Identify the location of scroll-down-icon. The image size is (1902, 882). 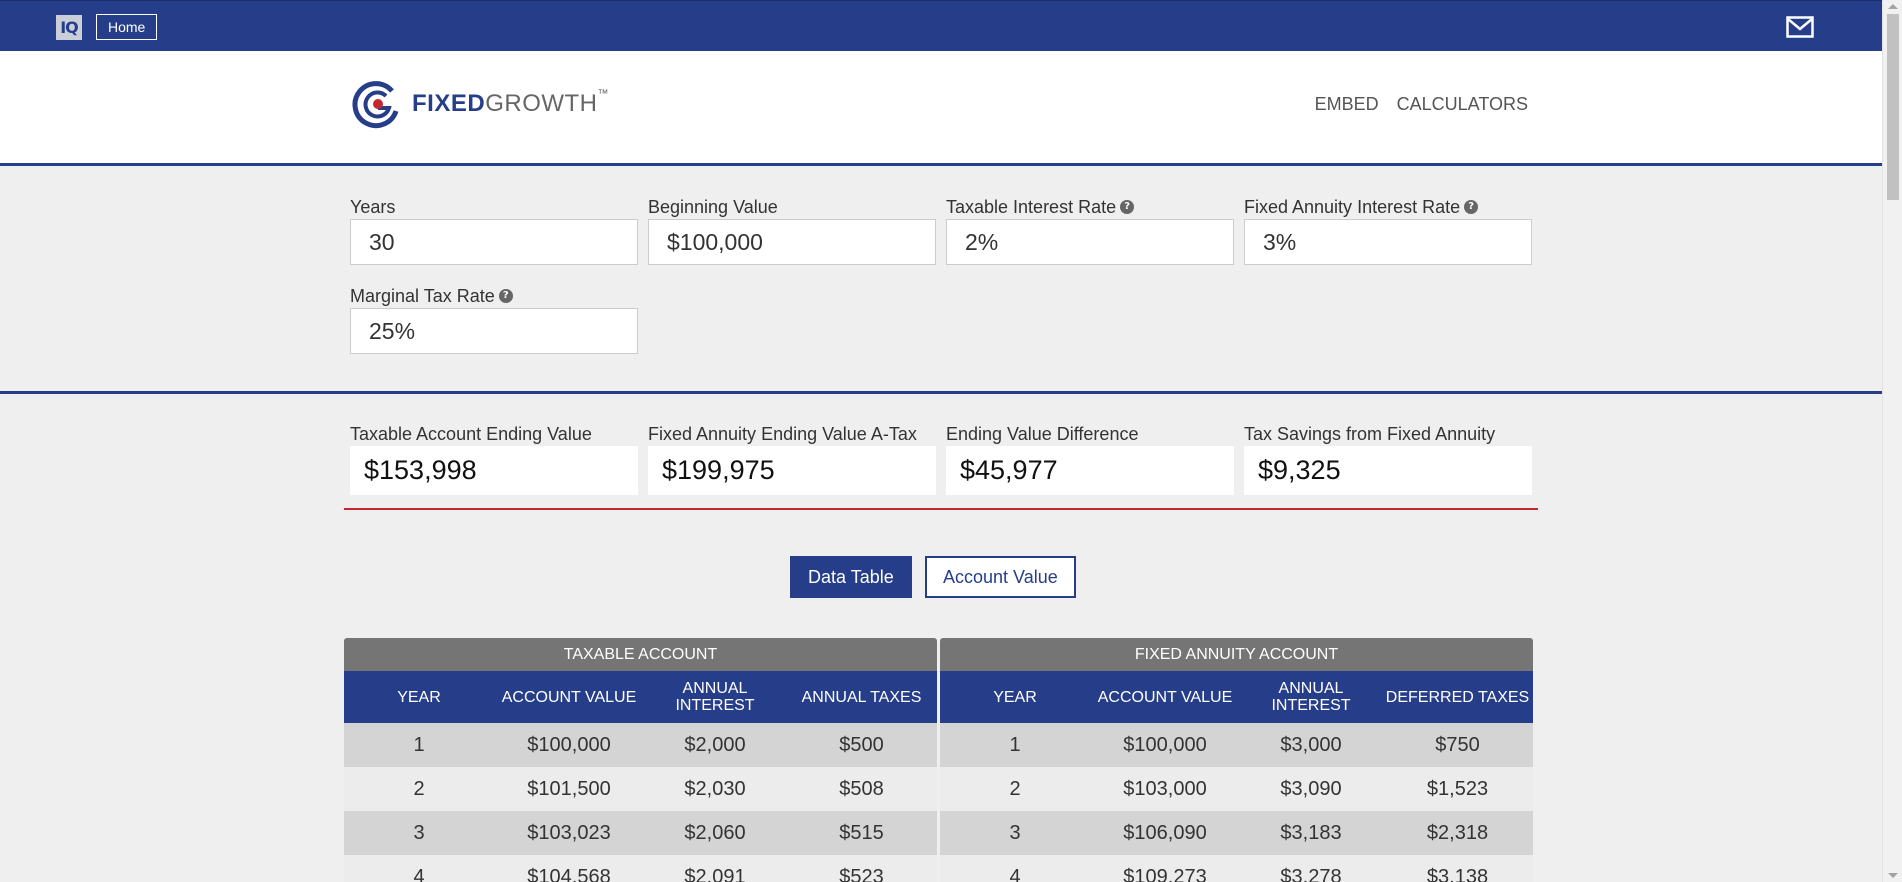
(1893, 875).